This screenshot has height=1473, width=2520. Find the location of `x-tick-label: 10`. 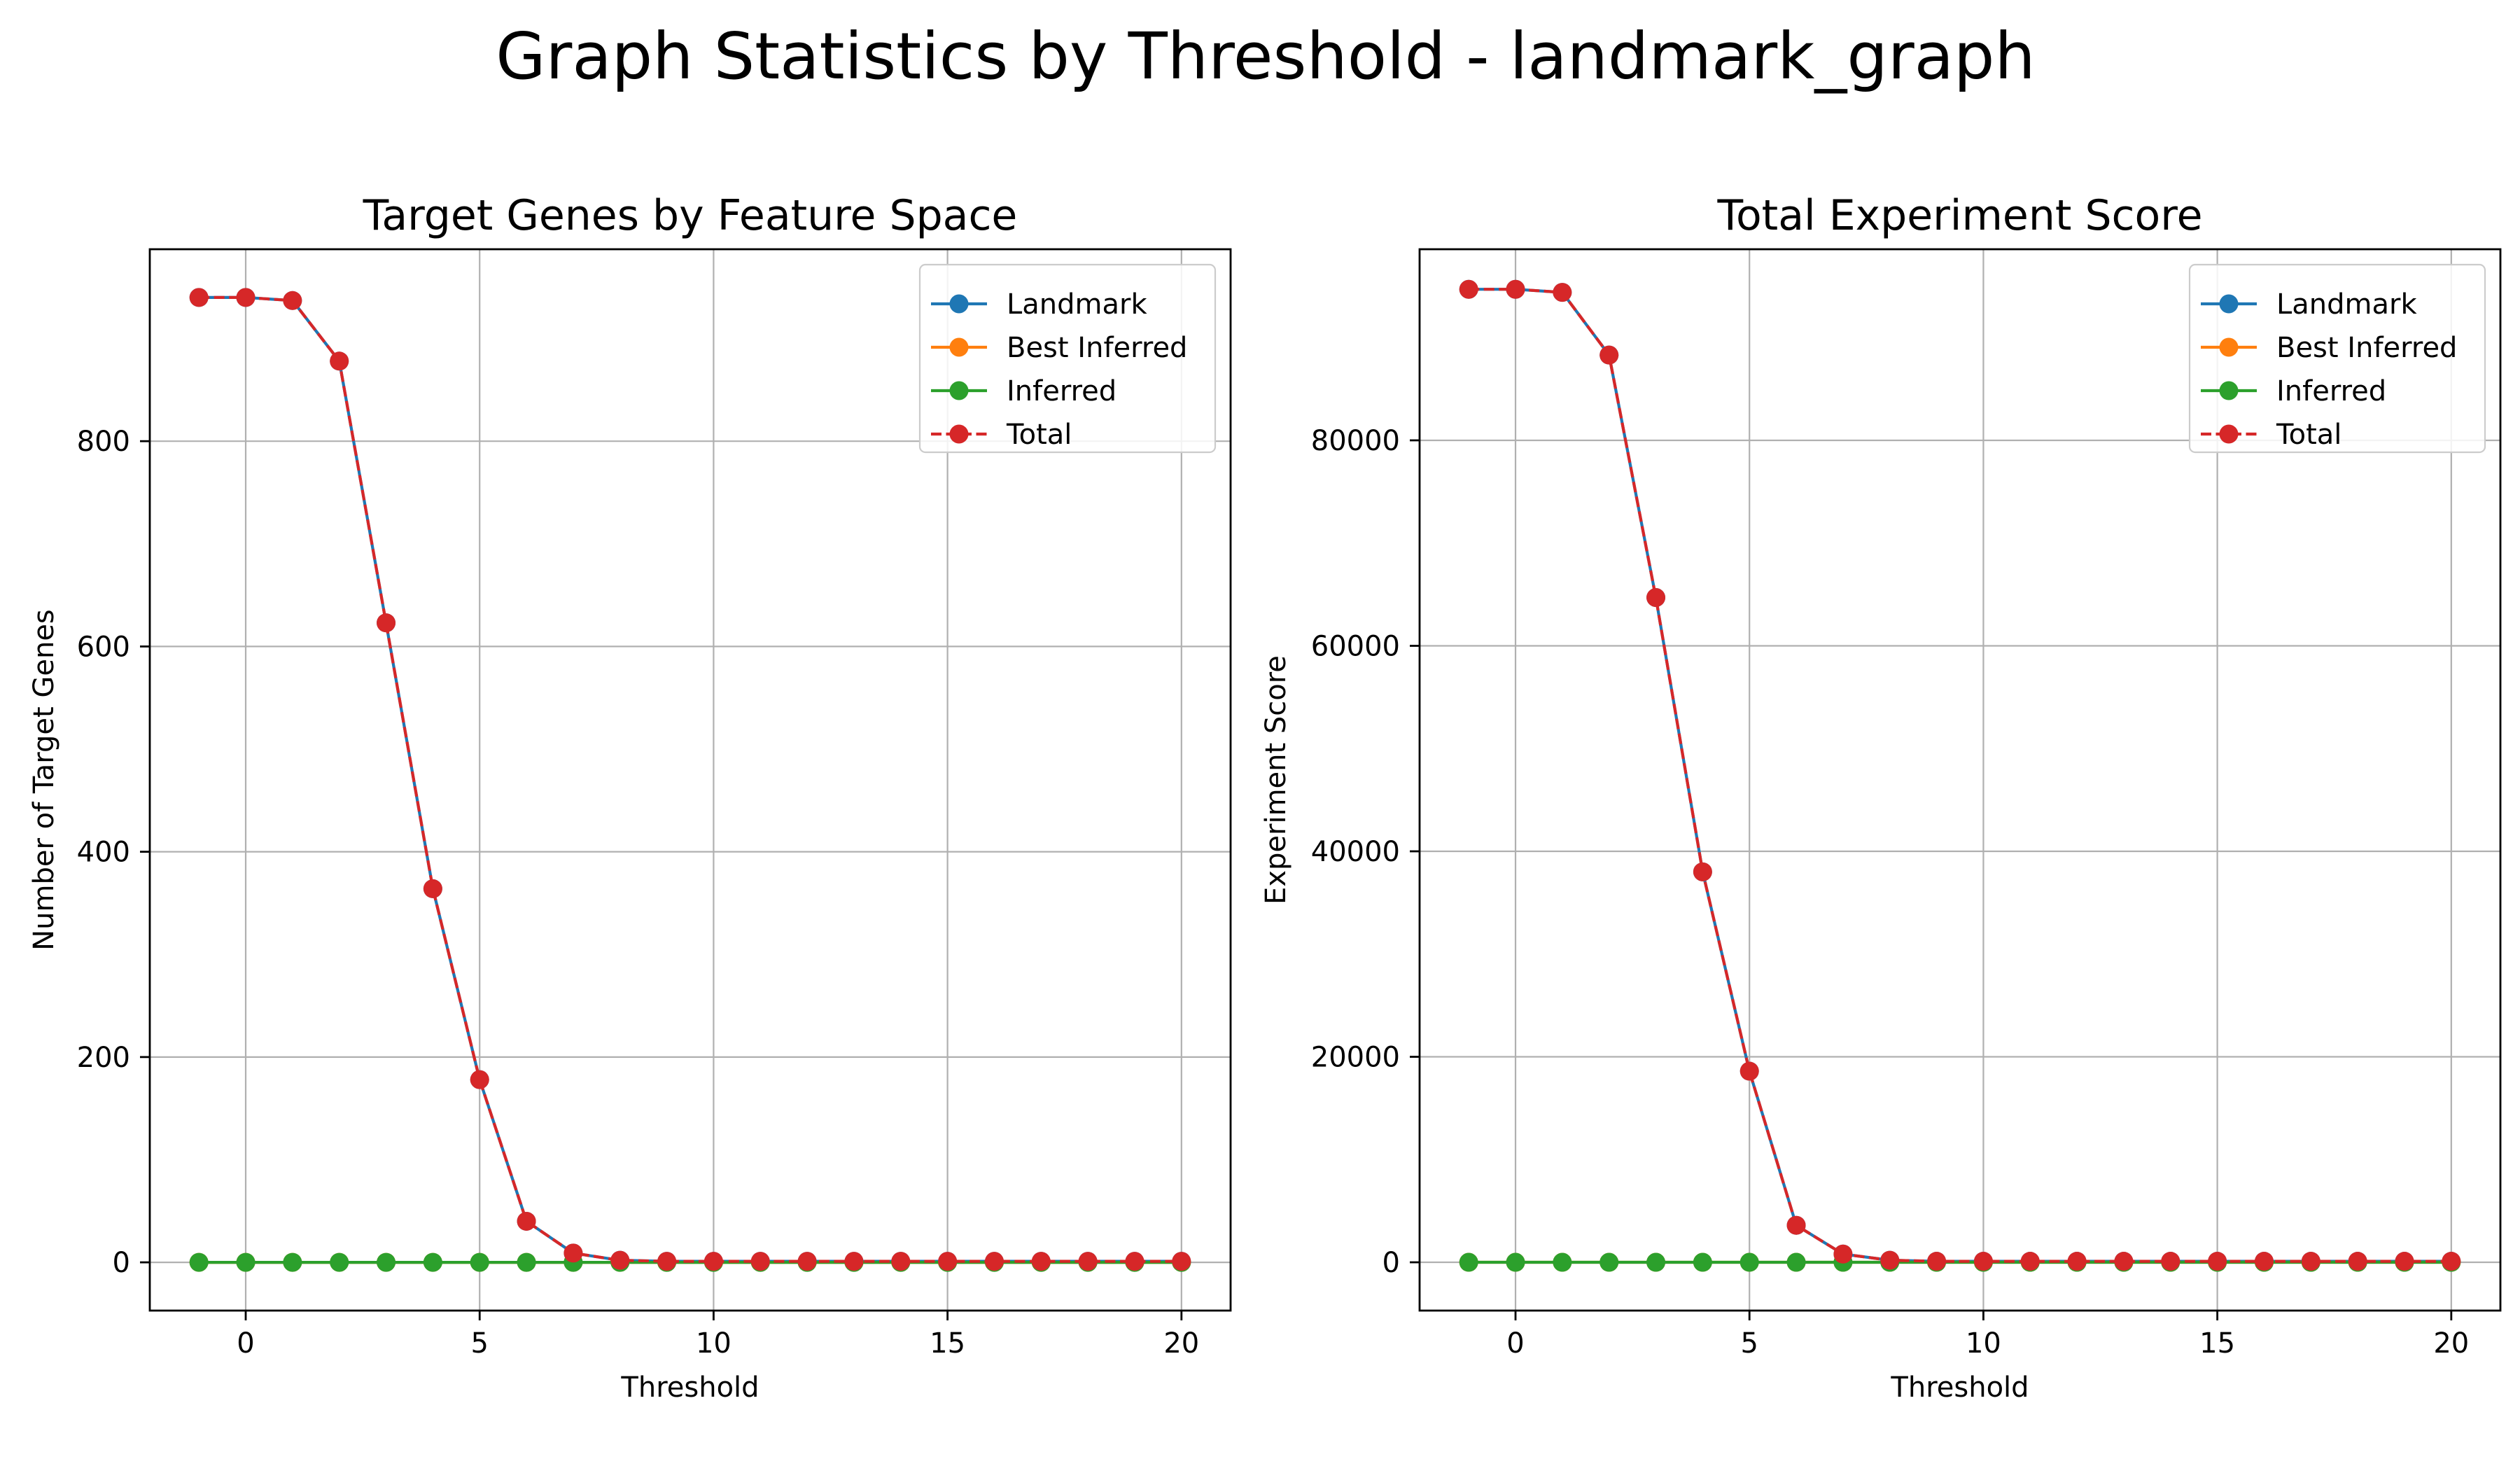

x-tick-label: 10 is located at coordinates (1983, 1343).